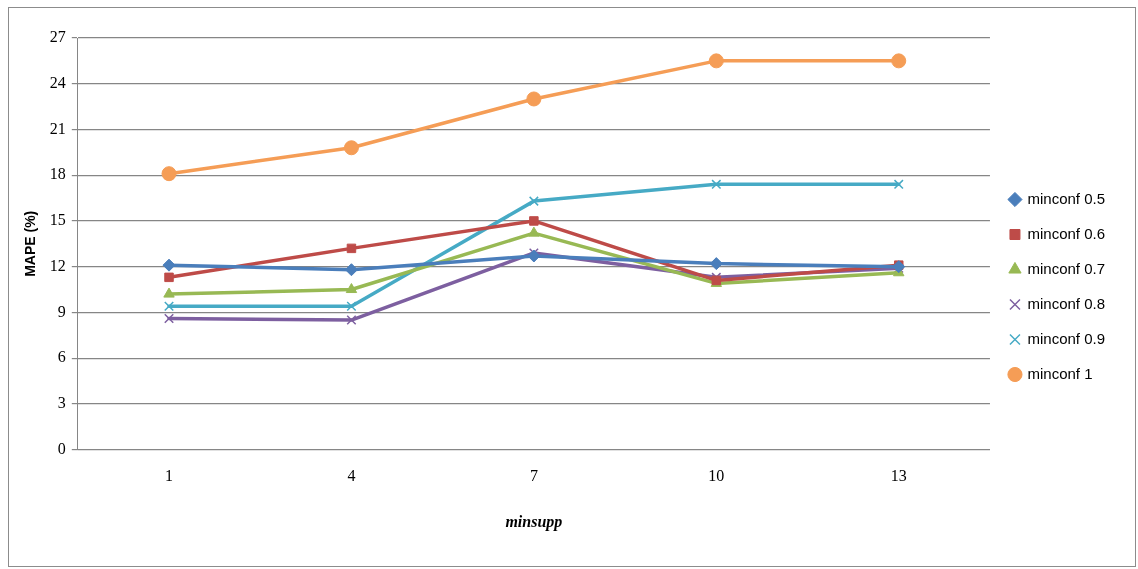 The height and width of the screenshot is (569, 1138). I want to click on legend-label: minconf 0.8, so click(1066, 303).